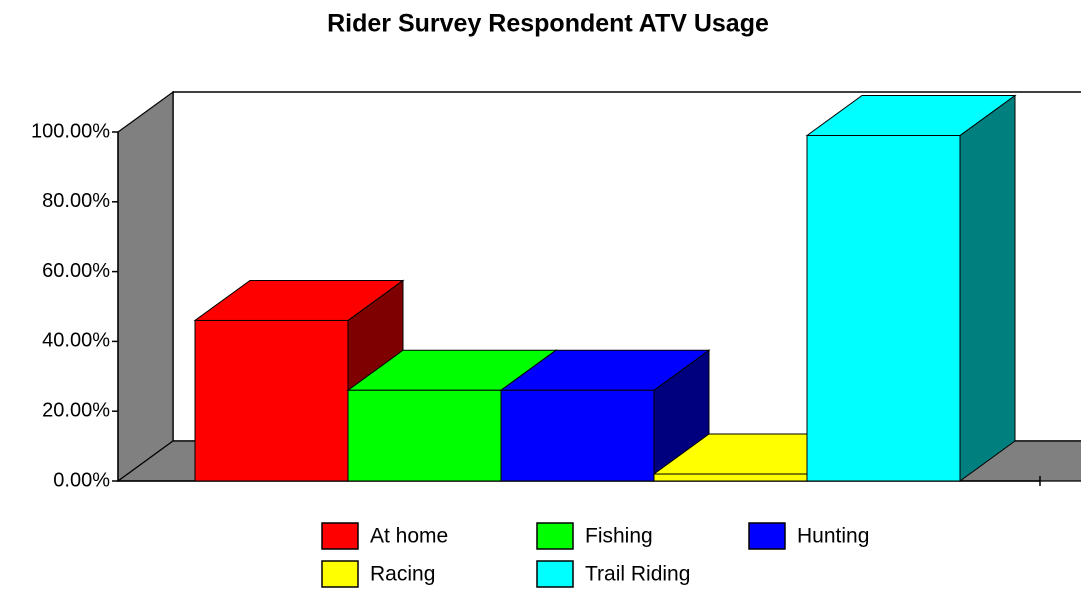 This screenshot has width=1081, height=590. I want to click on y-tick-label: 80.00%, so click(76, 201).